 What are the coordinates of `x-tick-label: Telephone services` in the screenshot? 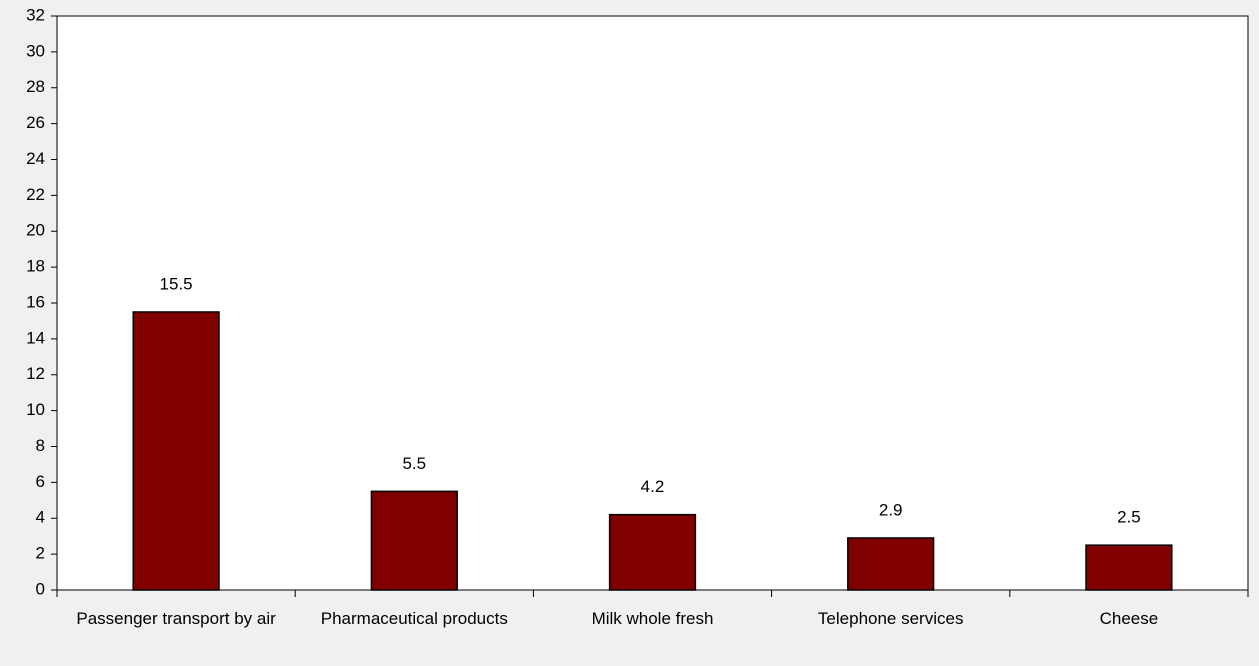 It's located at (891, 618).